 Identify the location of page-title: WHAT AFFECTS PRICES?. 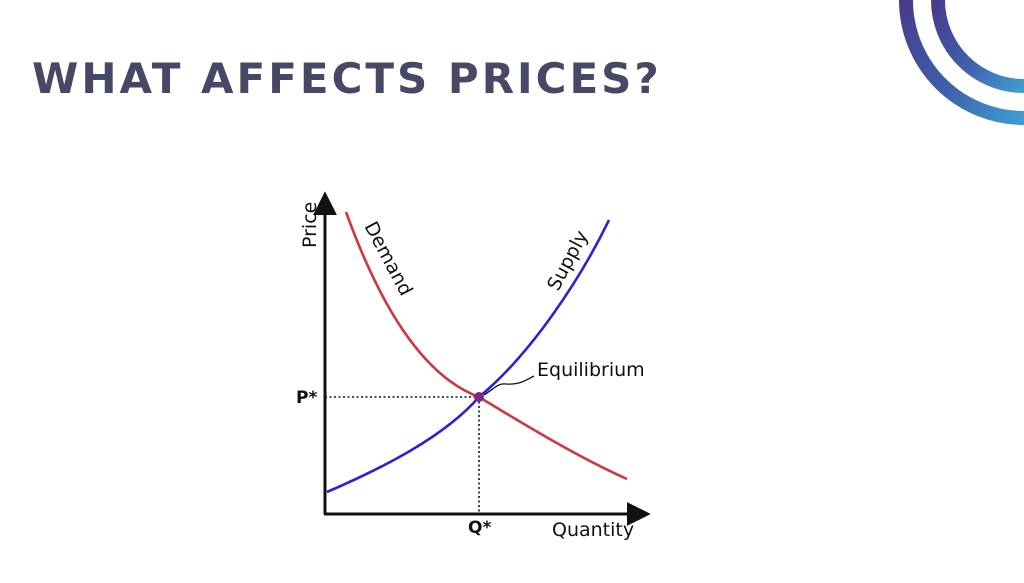
(347, 78).